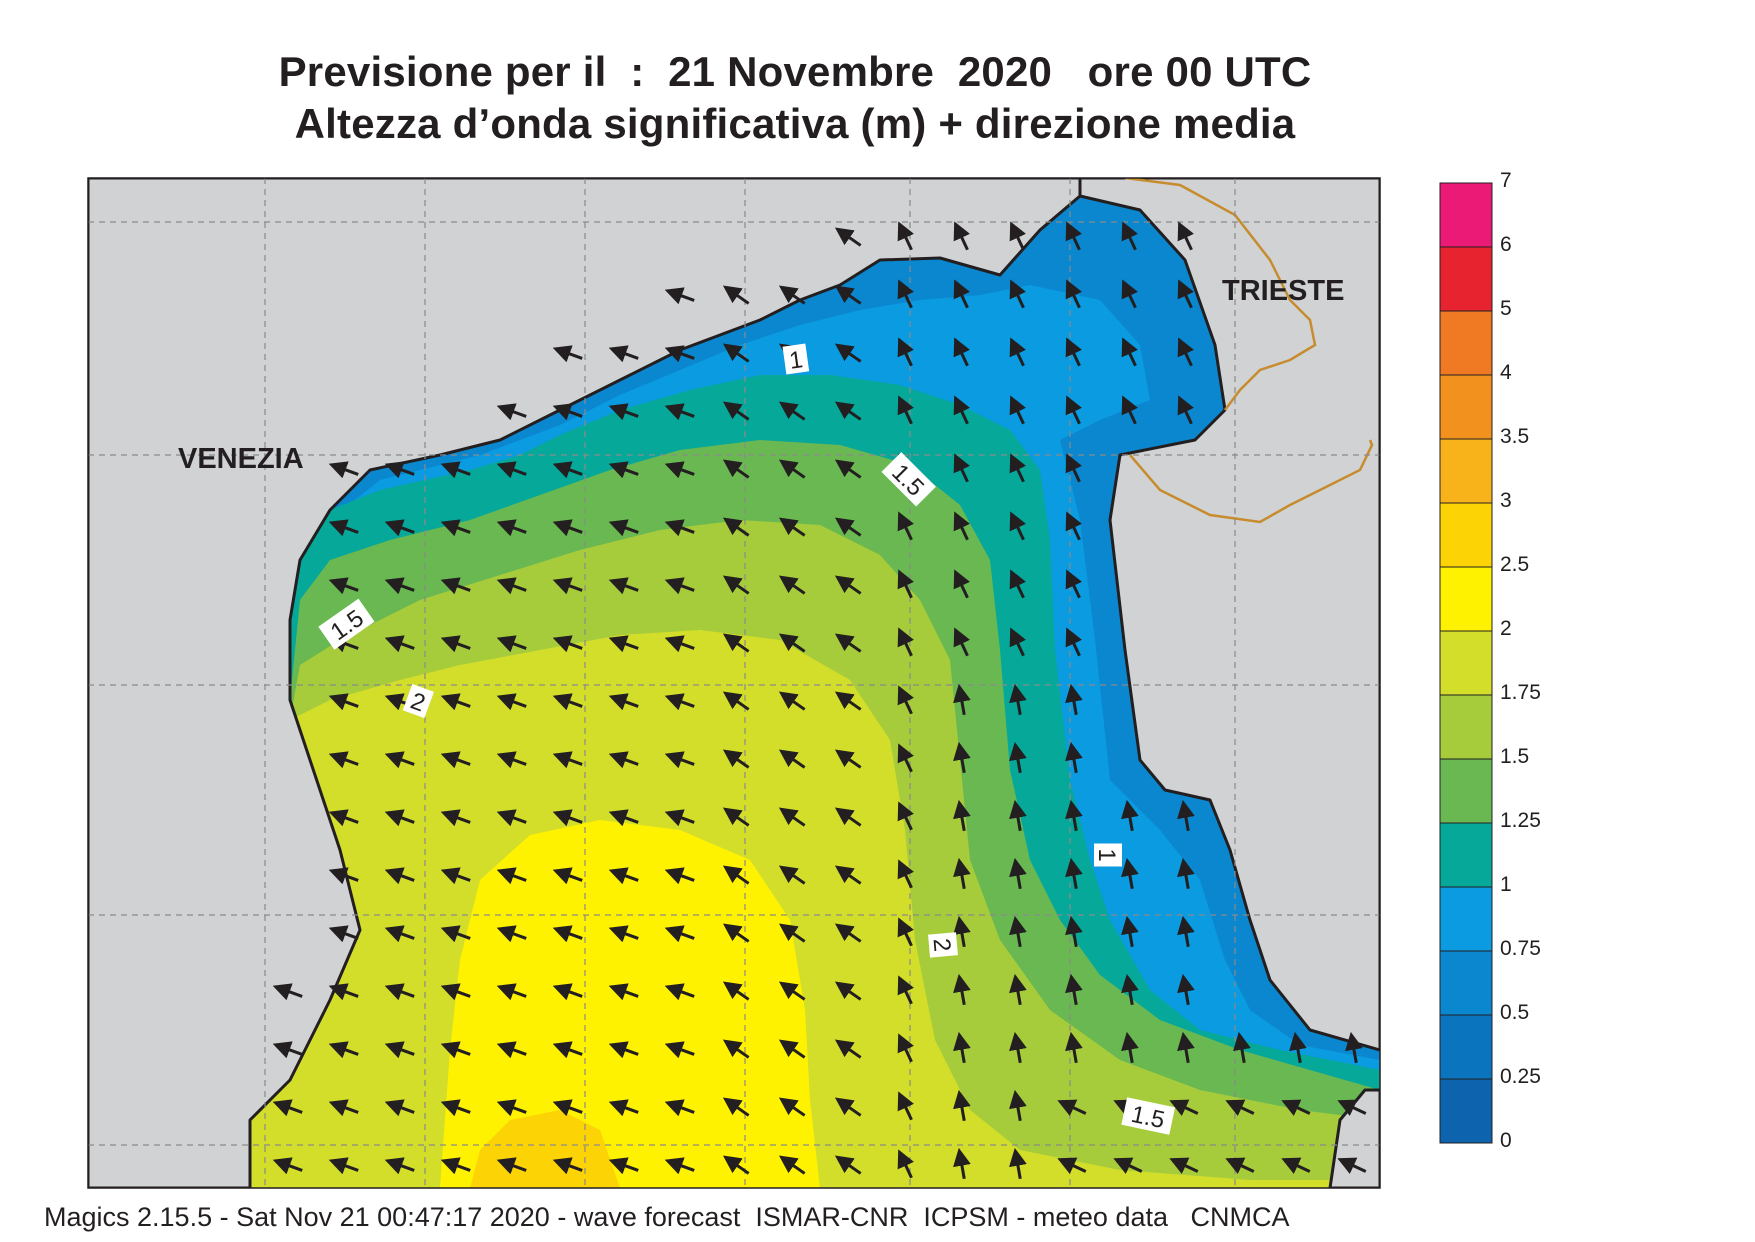 The width and height of the screenshot is (1755, 1242). Describe the element at coordinates (1229, 615) in the screenshot. I see `land-east-coast` at that location.